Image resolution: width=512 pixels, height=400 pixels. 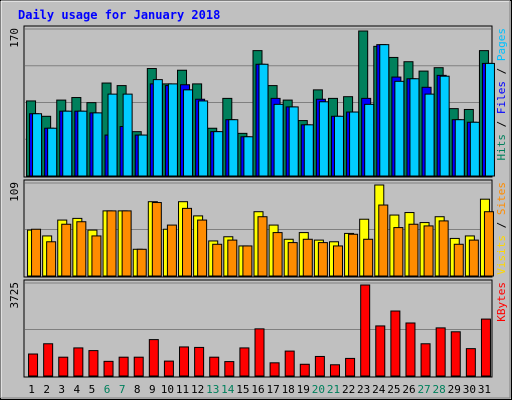 I want to click on x-tick-label: 15, so click(x=242, y=389).